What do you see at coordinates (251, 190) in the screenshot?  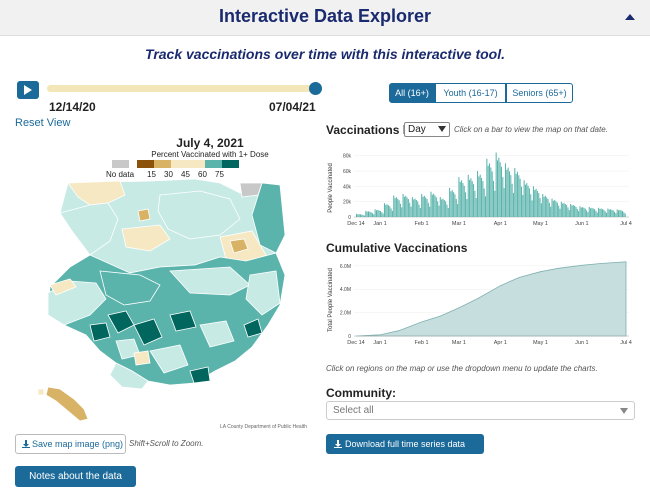 I see `map-region-gray` at bounding box center [251, 190].